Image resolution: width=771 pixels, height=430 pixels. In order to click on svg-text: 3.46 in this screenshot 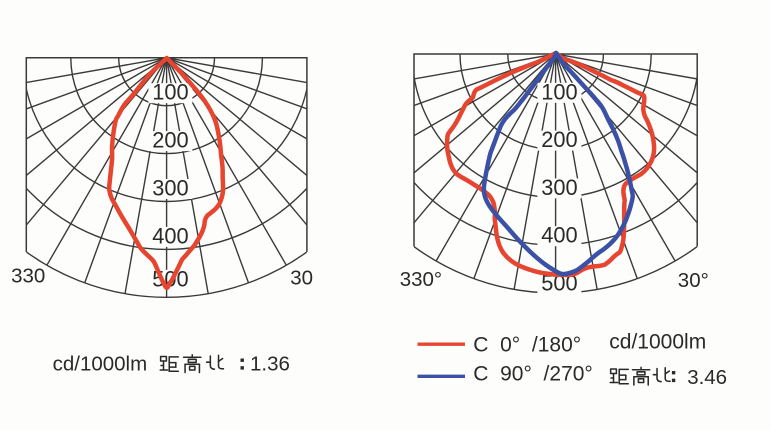, I will do `click(707, 377)`.